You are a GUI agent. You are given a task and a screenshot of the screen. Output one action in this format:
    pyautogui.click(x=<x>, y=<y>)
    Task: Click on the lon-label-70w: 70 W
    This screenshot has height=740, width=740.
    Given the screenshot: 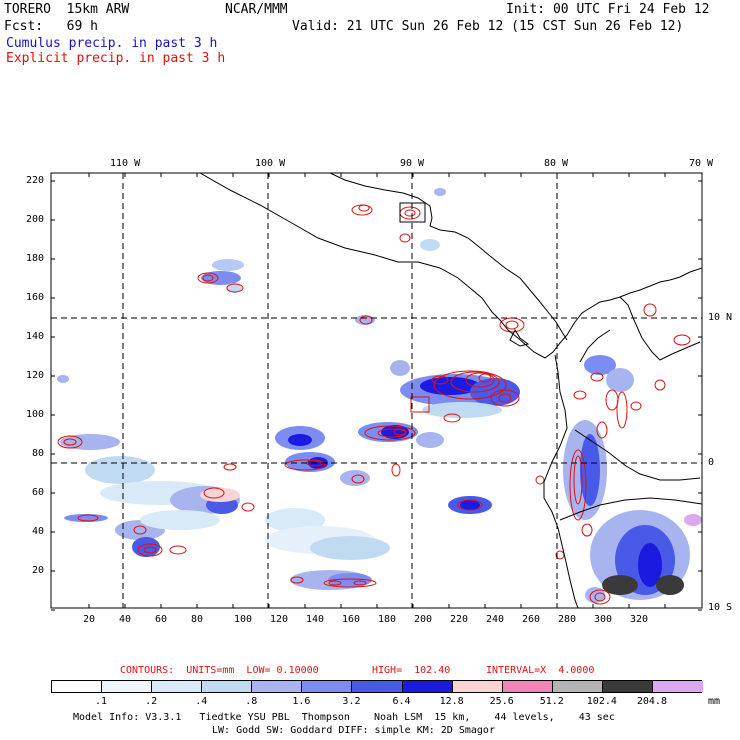 What is the action you would take?
    pyautogui.click(x=701, y=163)
    